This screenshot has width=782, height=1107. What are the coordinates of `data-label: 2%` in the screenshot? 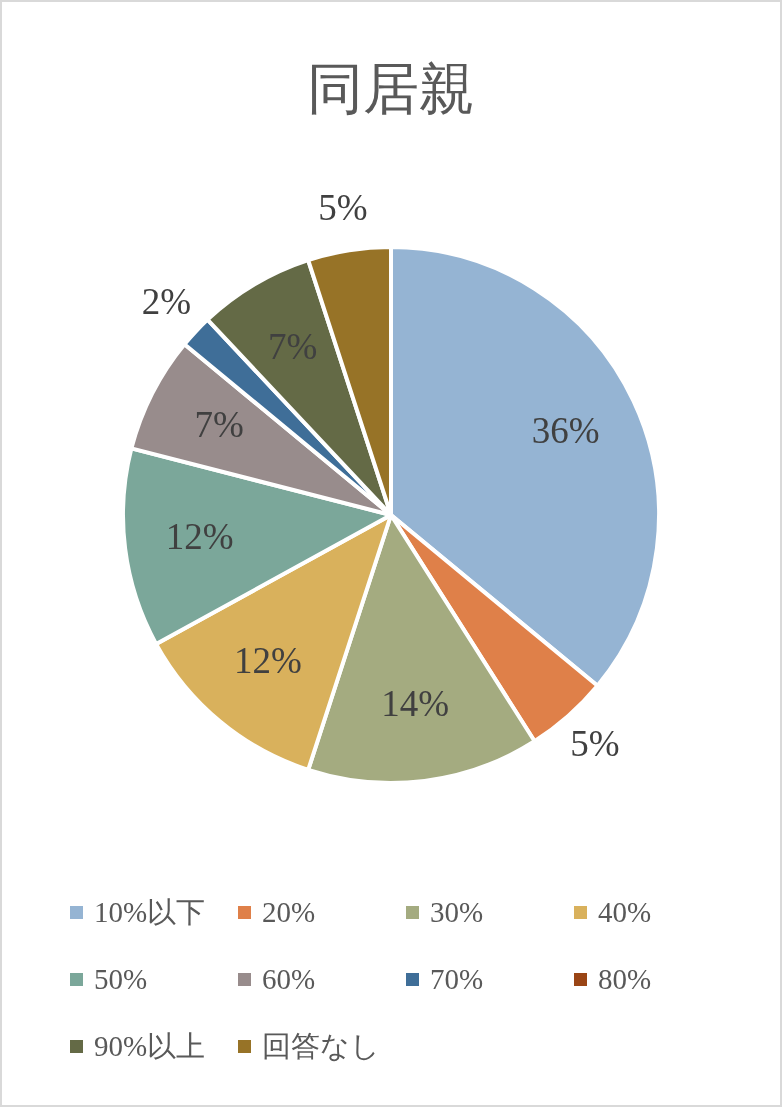 It's located at (166, 301).